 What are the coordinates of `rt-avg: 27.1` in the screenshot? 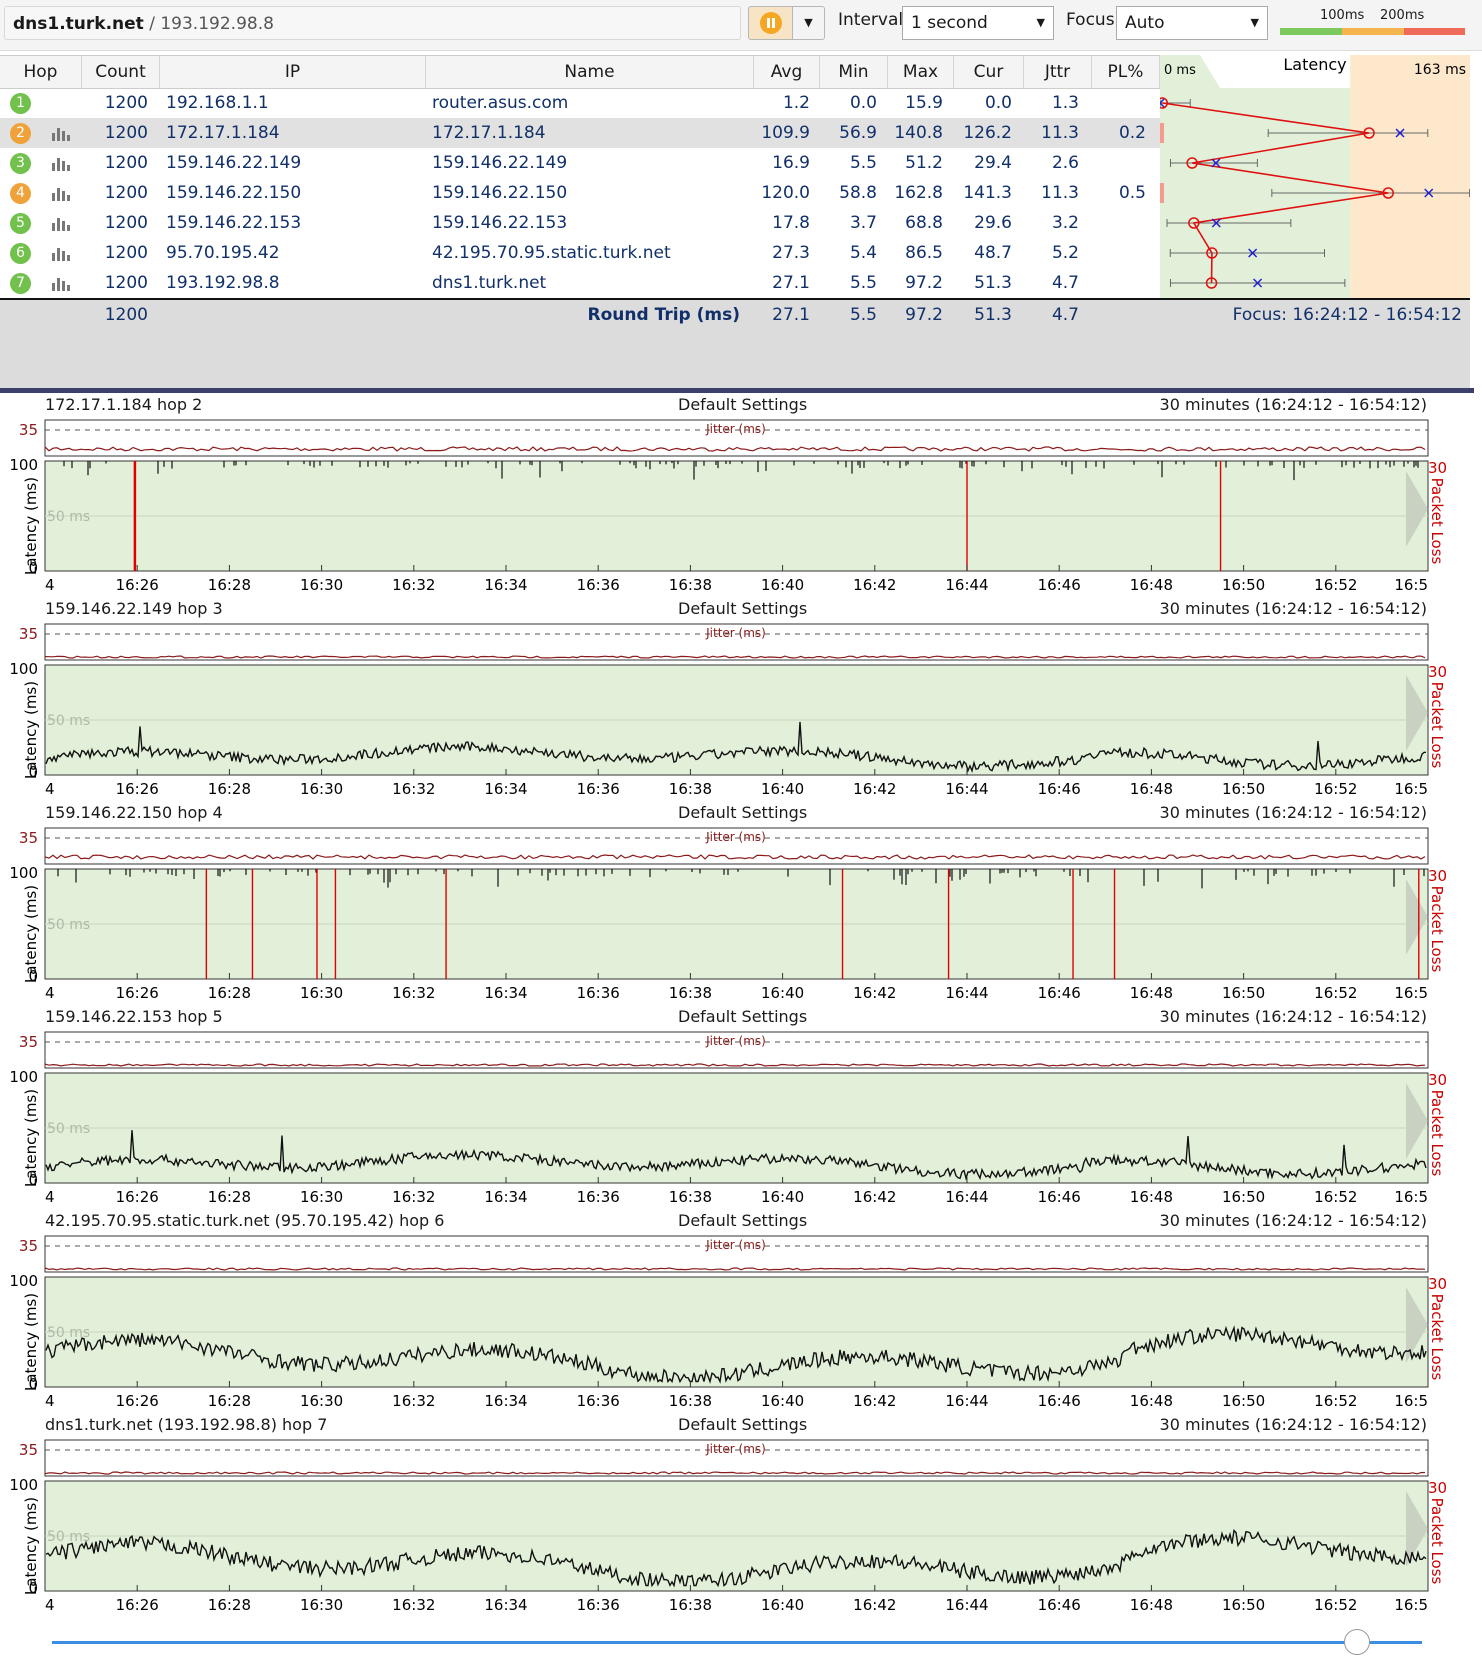 It's located at (791, 315).